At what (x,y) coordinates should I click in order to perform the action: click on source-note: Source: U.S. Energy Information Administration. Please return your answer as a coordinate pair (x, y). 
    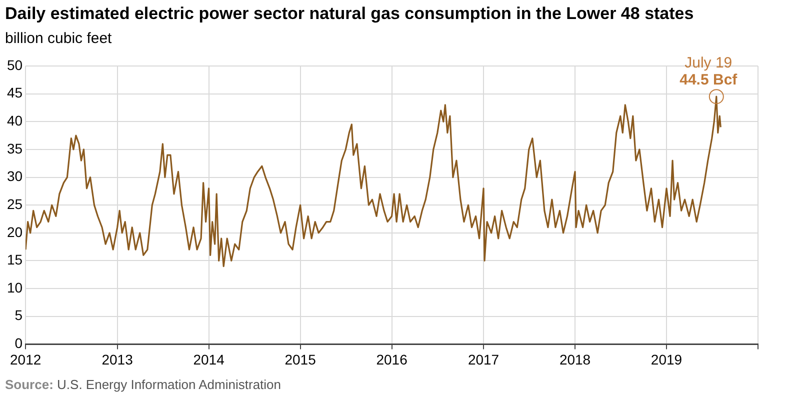
    Looking at the image, I should click on (143, 384).